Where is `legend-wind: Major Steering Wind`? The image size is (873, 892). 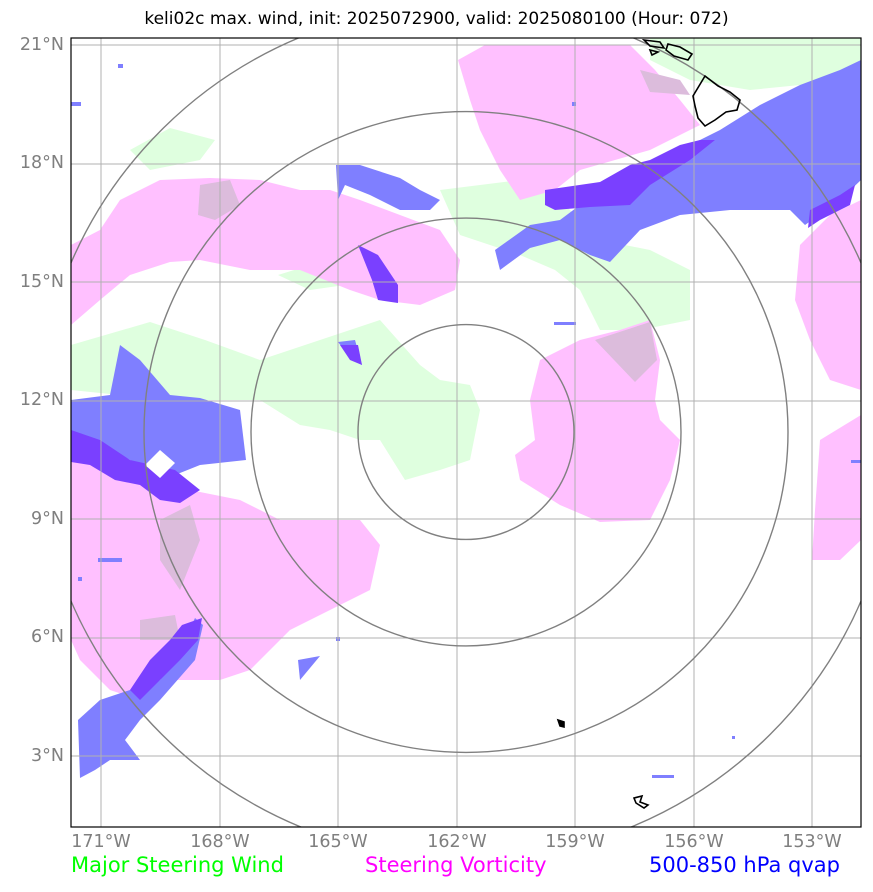
legend-wind: Major Steering Wind is located at coordinates (177, 865).